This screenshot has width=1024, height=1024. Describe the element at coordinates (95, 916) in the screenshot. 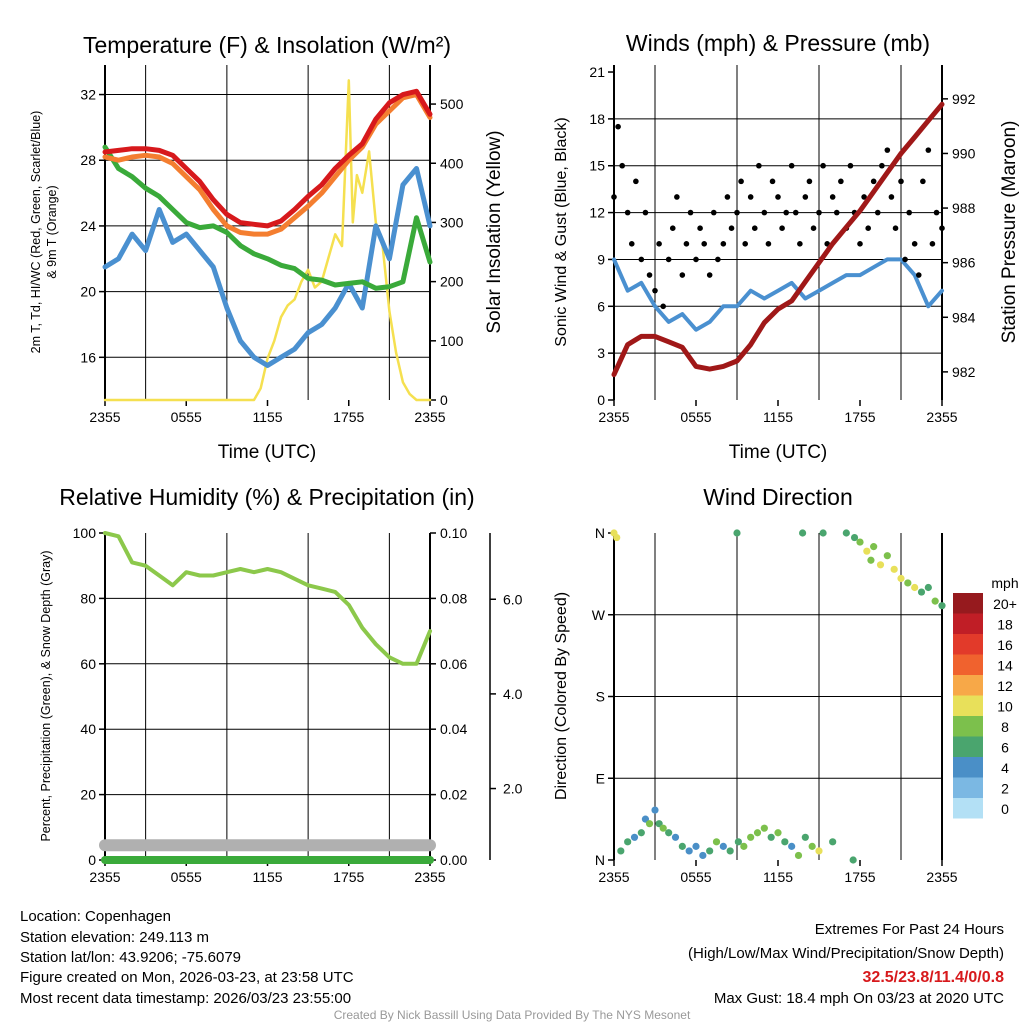

I see `info-location: Location: Copenhagen` at that location.